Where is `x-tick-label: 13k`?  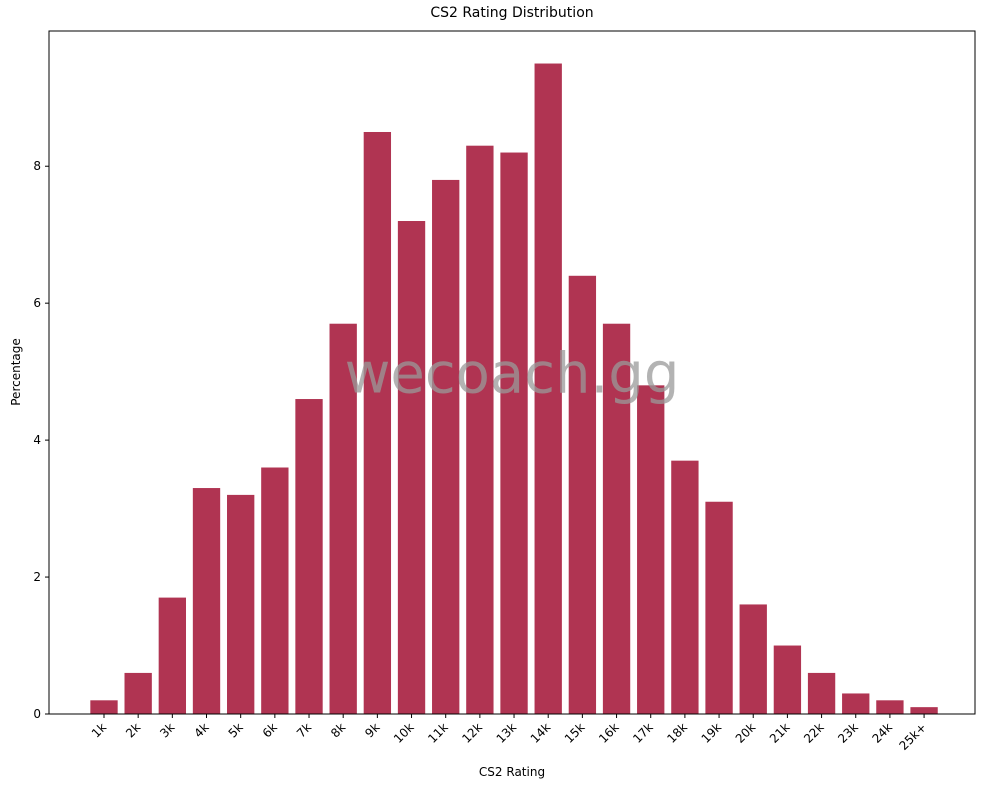
x-tick-label: 13k is located at coordinates (507, 733).